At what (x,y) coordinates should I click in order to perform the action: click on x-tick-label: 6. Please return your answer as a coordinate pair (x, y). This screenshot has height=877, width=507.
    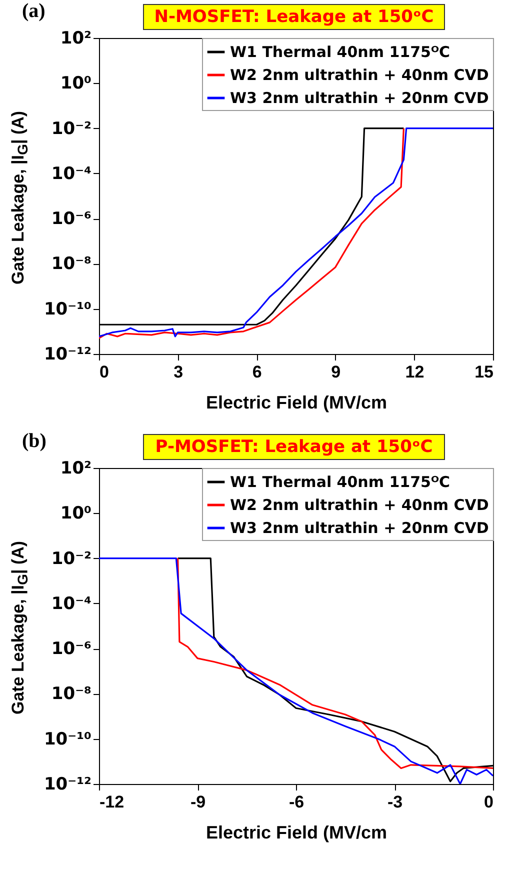
    Looking at the image, I should click on (257, 372).